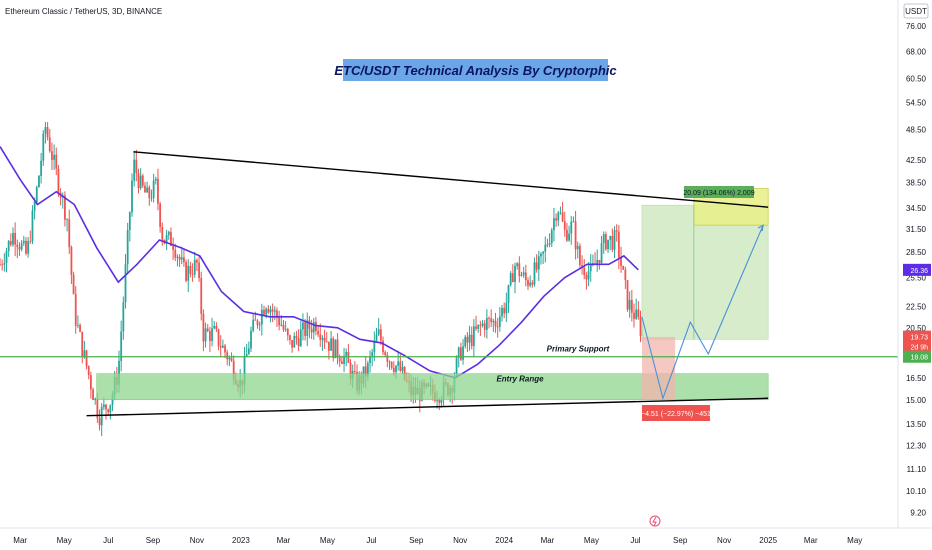 The width and height of the screenshot is (932, 550). What do you see at coordinates (916, 160) in the screenshot?
I see `y-tick-label: 42.50` at bounding box center [916, 160].